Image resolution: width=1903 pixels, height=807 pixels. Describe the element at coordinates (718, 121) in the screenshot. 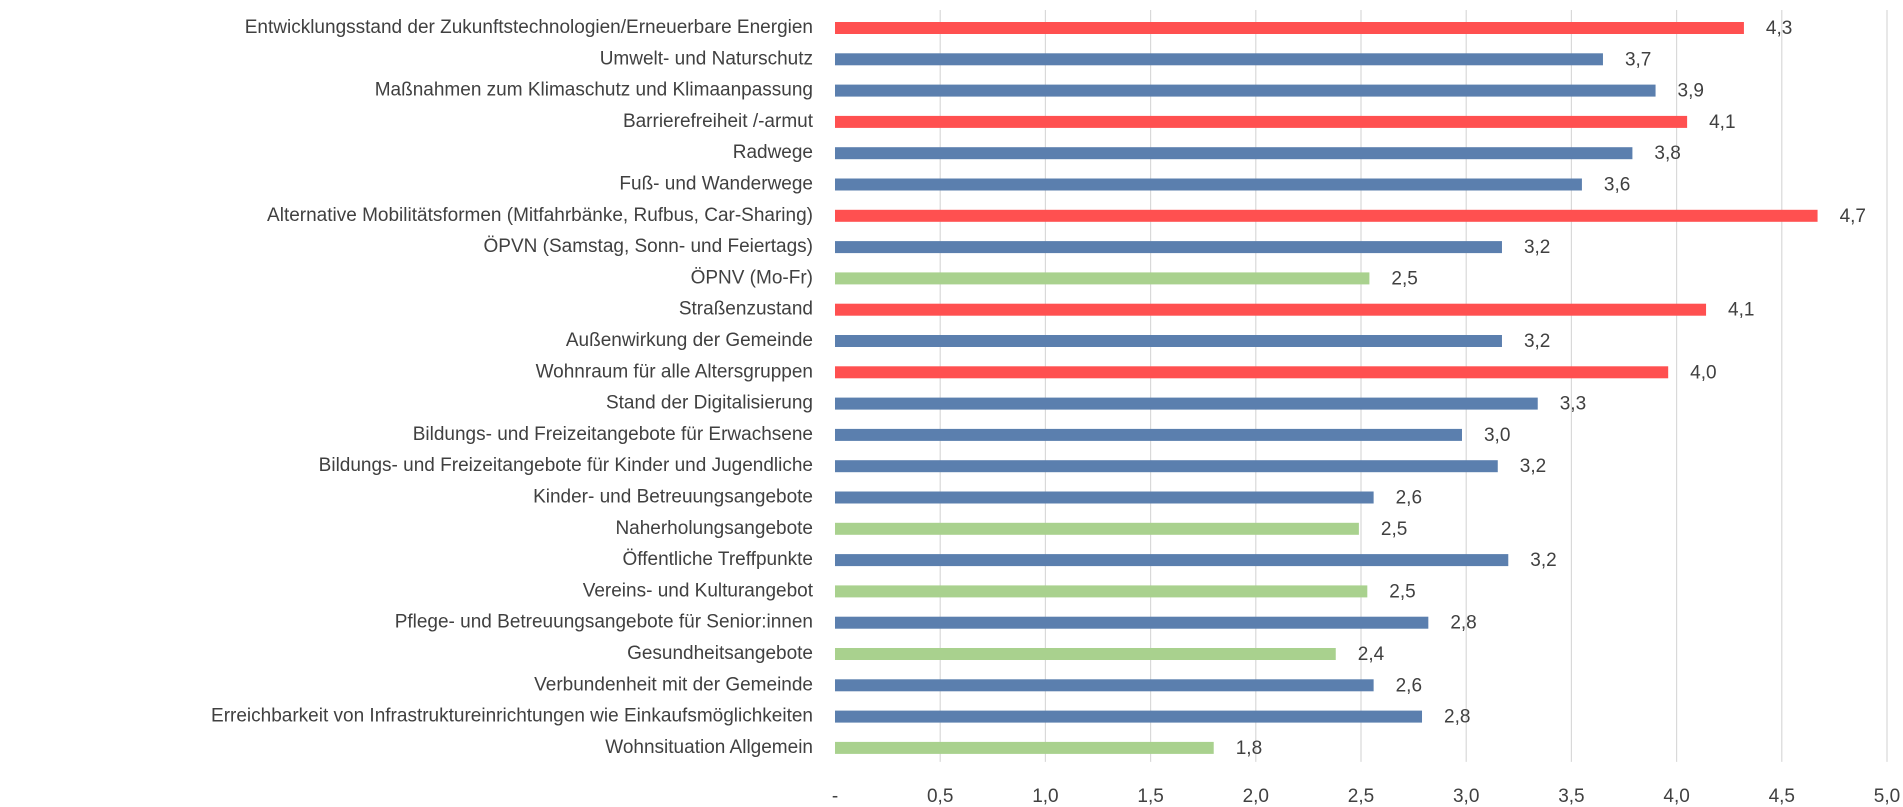

I see `category-label: Barrierefreiheit /-armut` at that location.